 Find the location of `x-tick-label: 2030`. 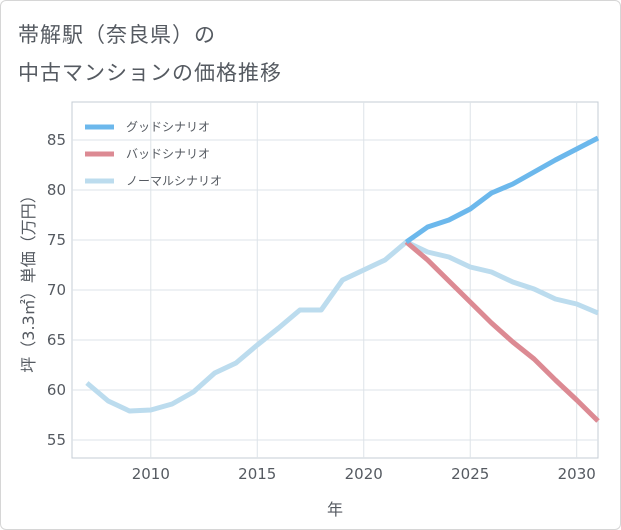

x-tick-label: 2030 is located at coordinates (577, 474).